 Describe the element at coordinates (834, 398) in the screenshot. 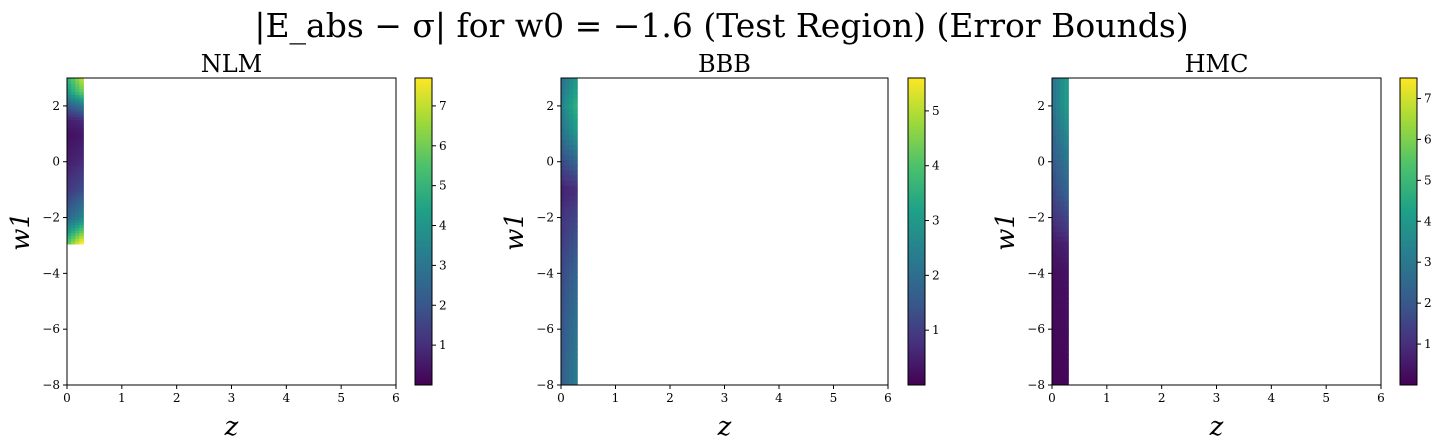

I see `panel-2-x-tick-label: 5` at that location.